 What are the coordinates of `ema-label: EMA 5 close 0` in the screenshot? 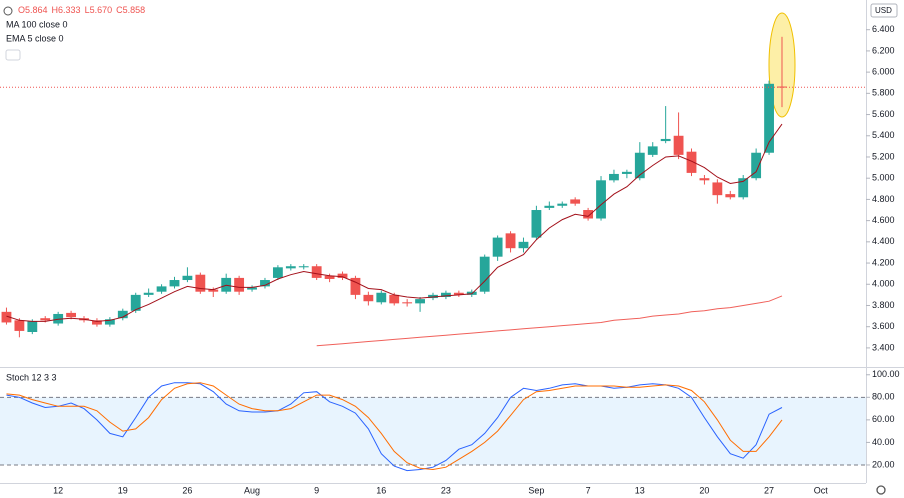 It's located at (35, 38).